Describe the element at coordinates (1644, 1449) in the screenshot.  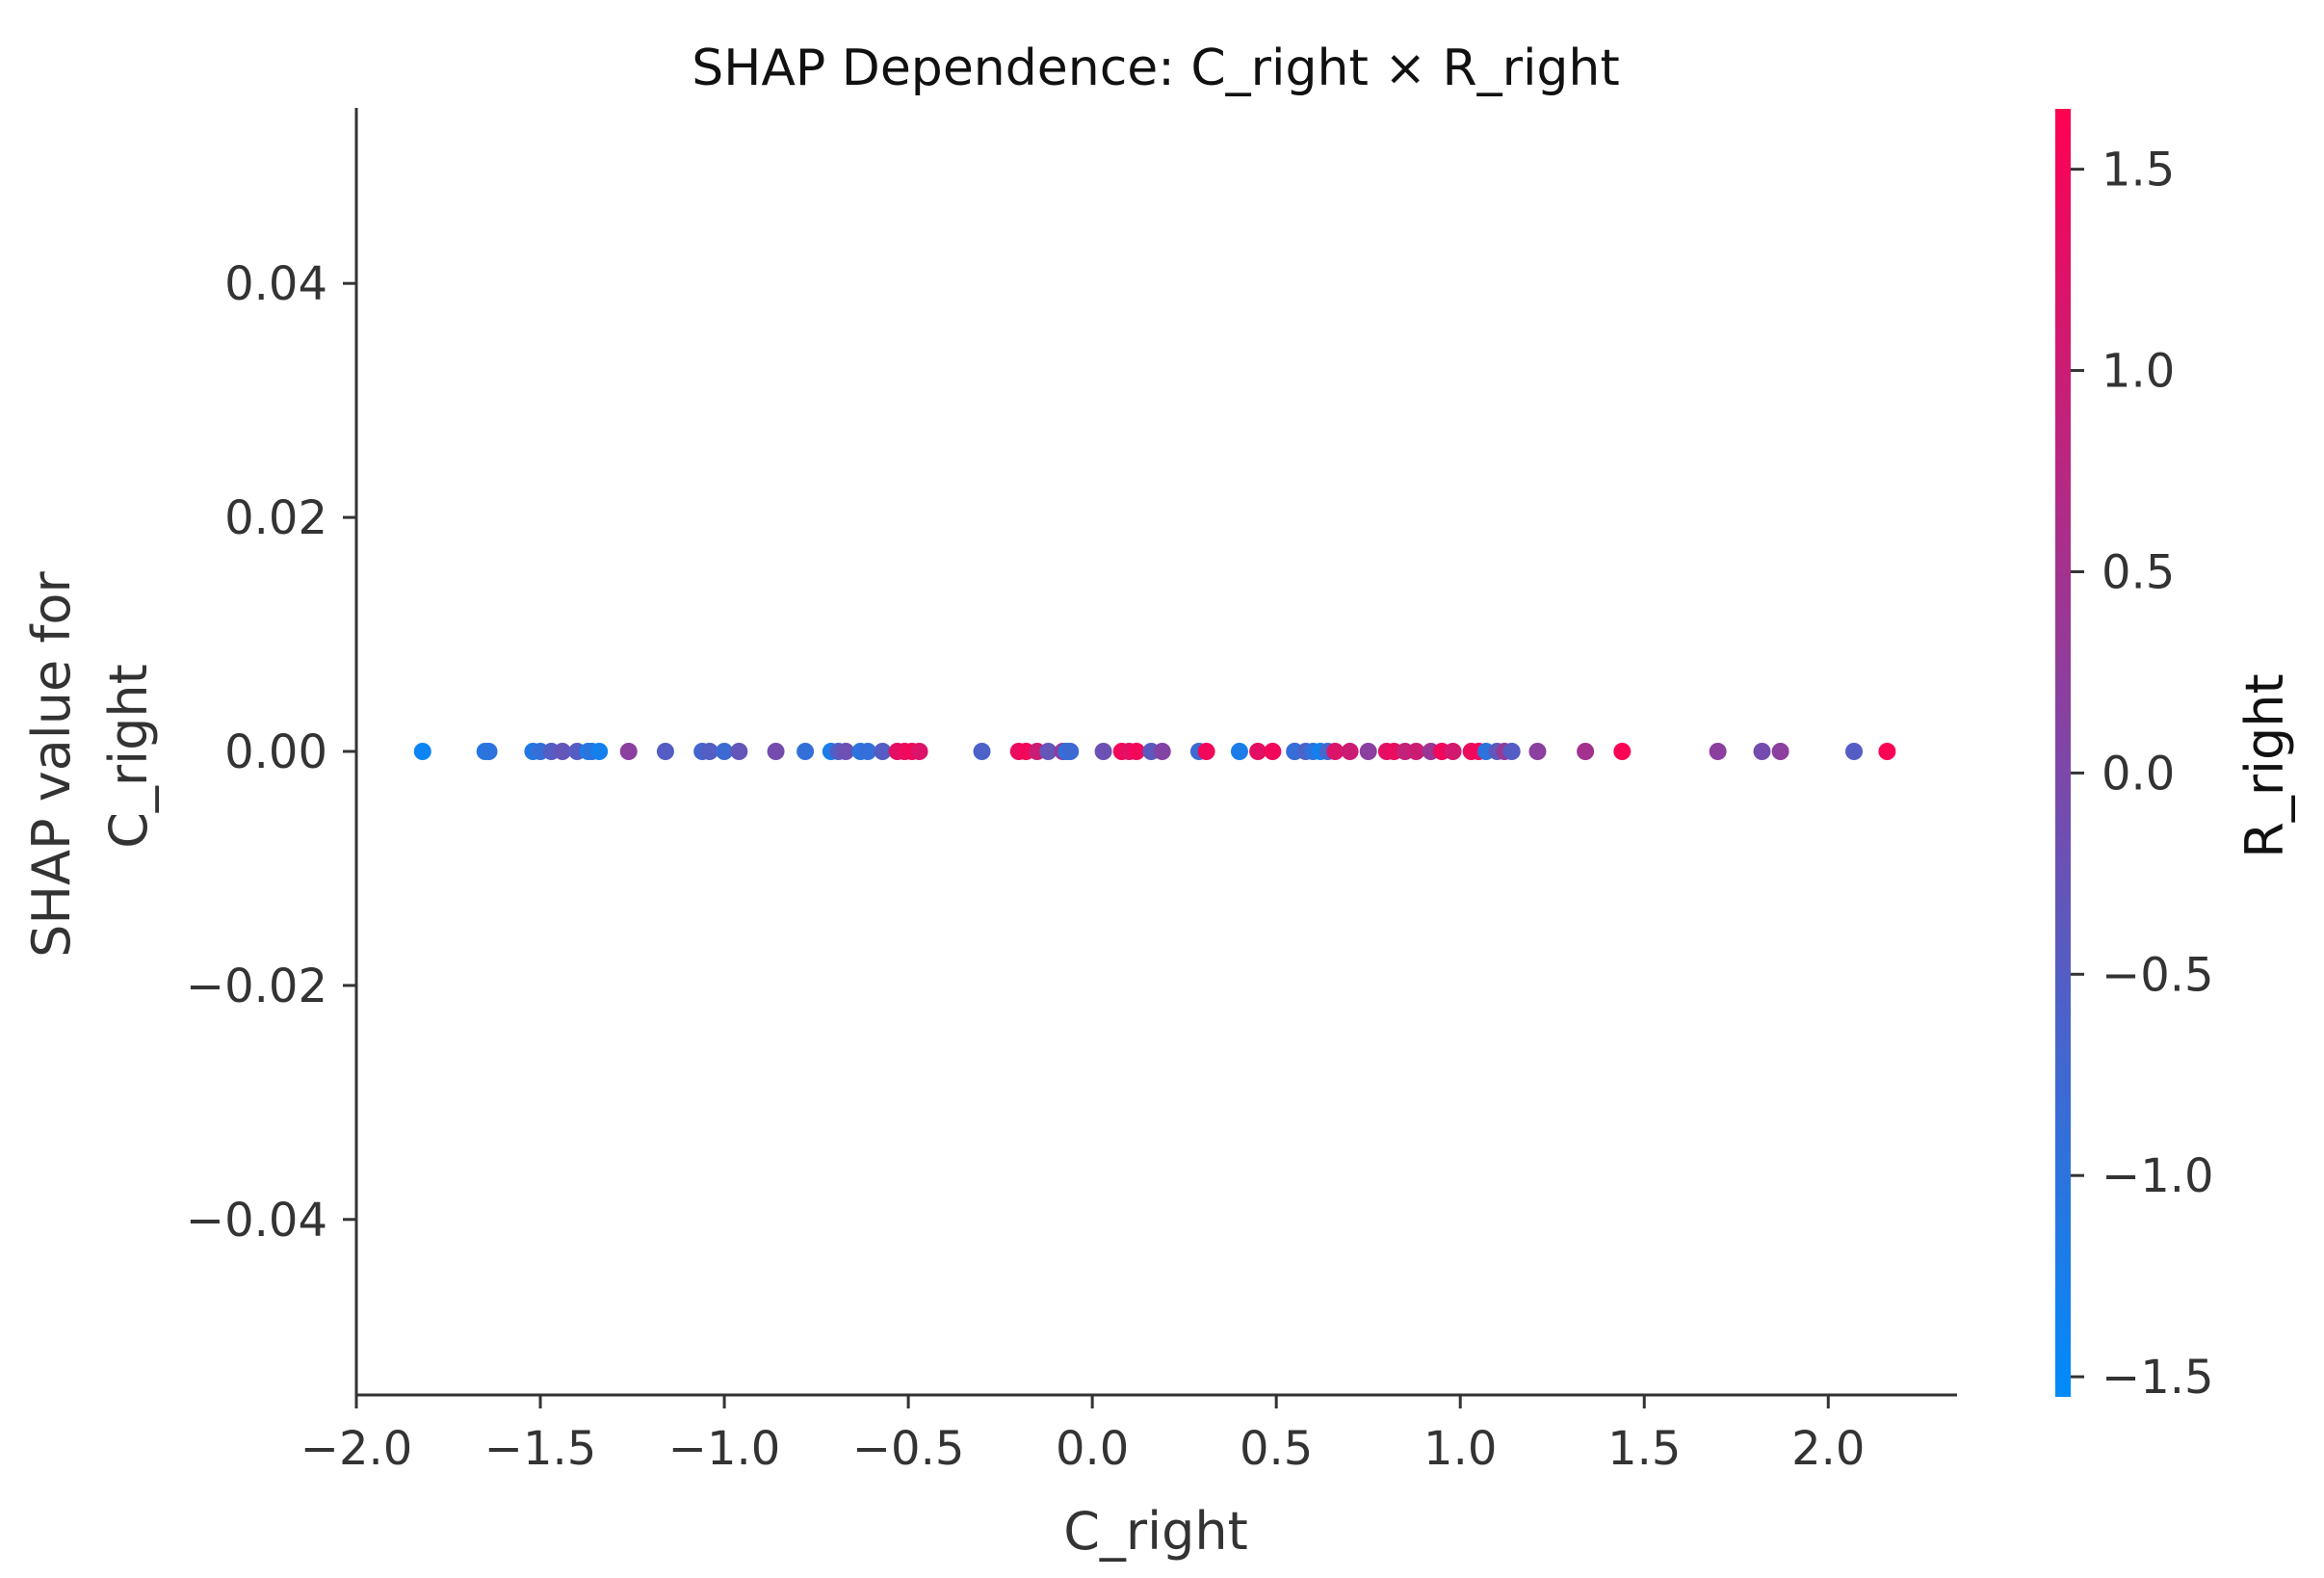
I see `x-tick-label: 1.5` at that location.